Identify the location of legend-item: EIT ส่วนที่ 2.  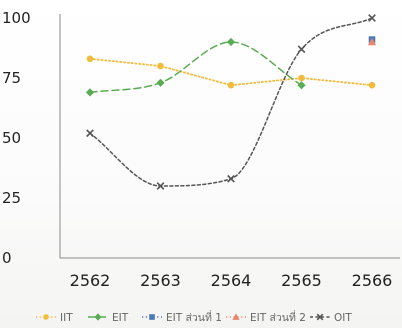
(266, 317).